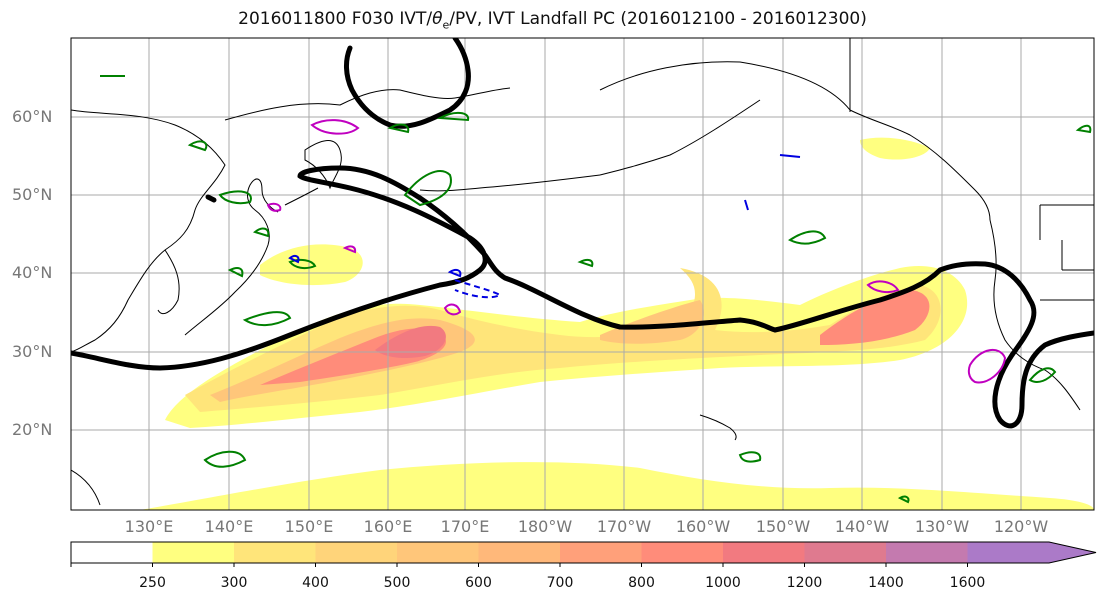 This screenshot has height=603, width=1105. I want to click on coast-alaska-peninsula, so click(680, 137).